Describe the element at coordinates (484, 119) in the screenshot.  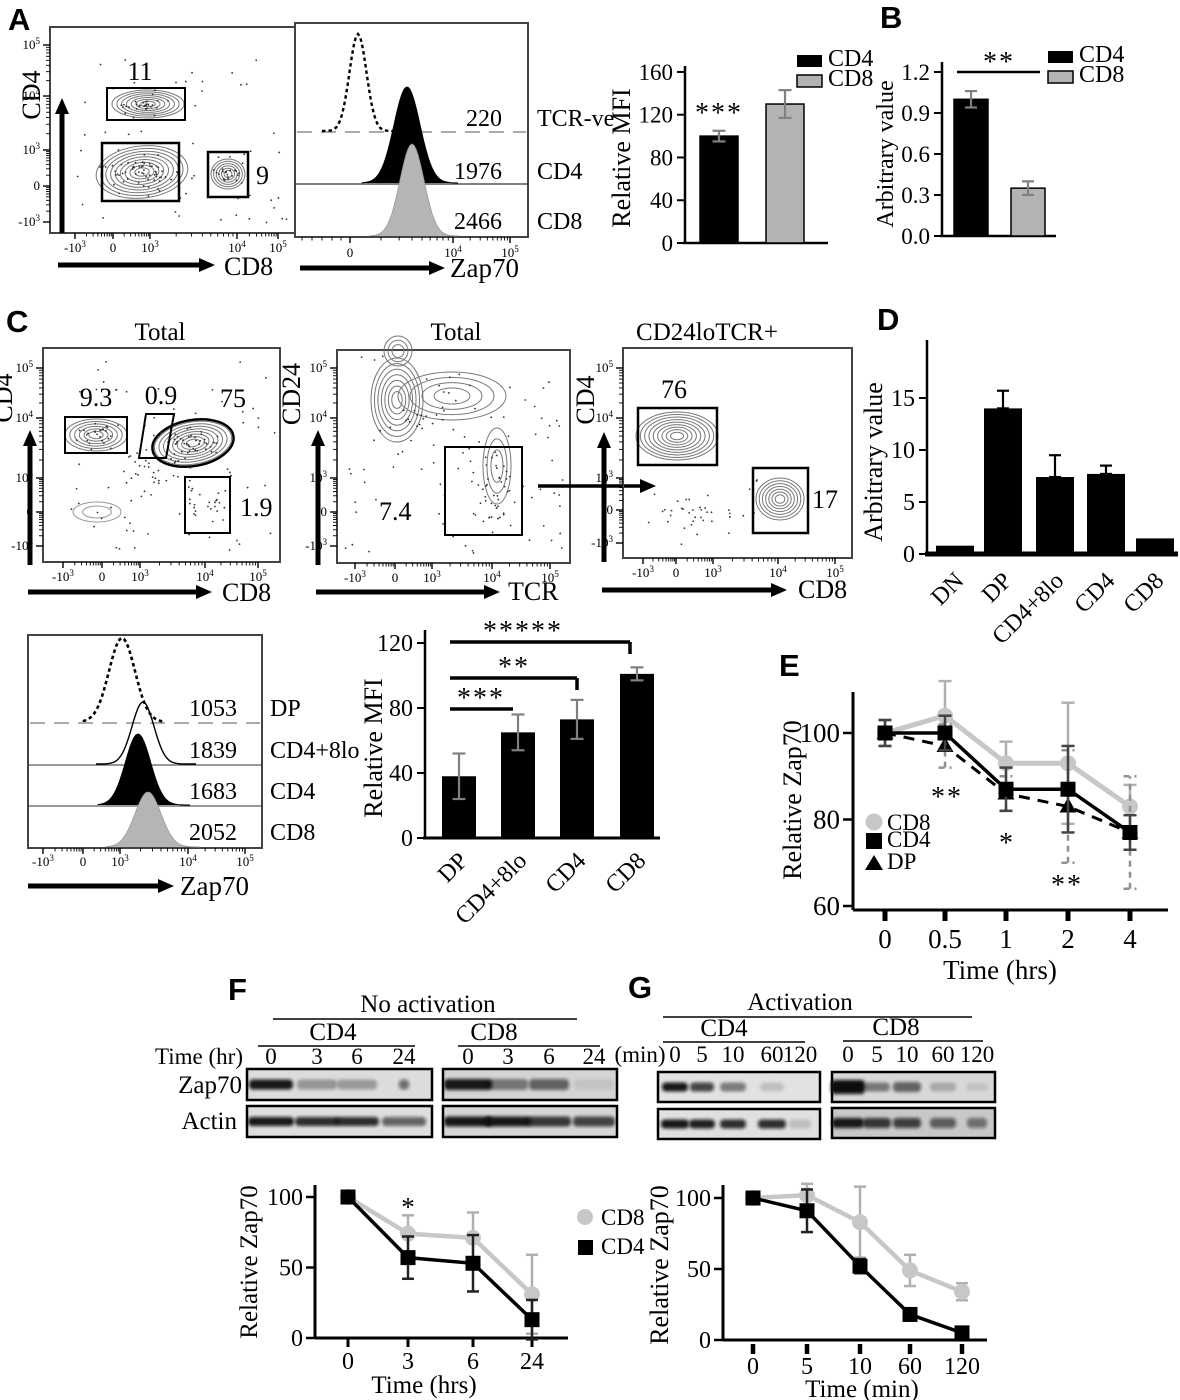
I see `svg-text: 220` at that location.